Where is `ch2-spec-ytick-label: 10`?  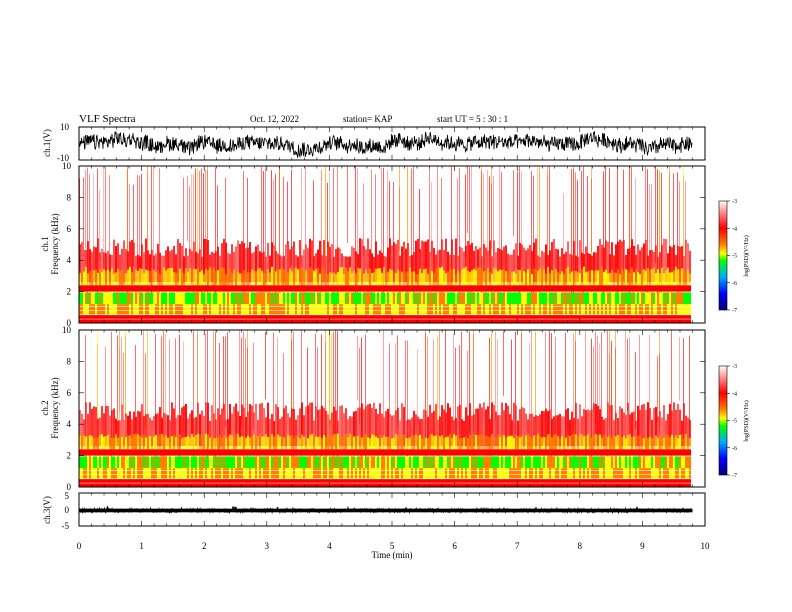
ch2-spec-ytick-label: 10 is located at coordinates (67, 330).